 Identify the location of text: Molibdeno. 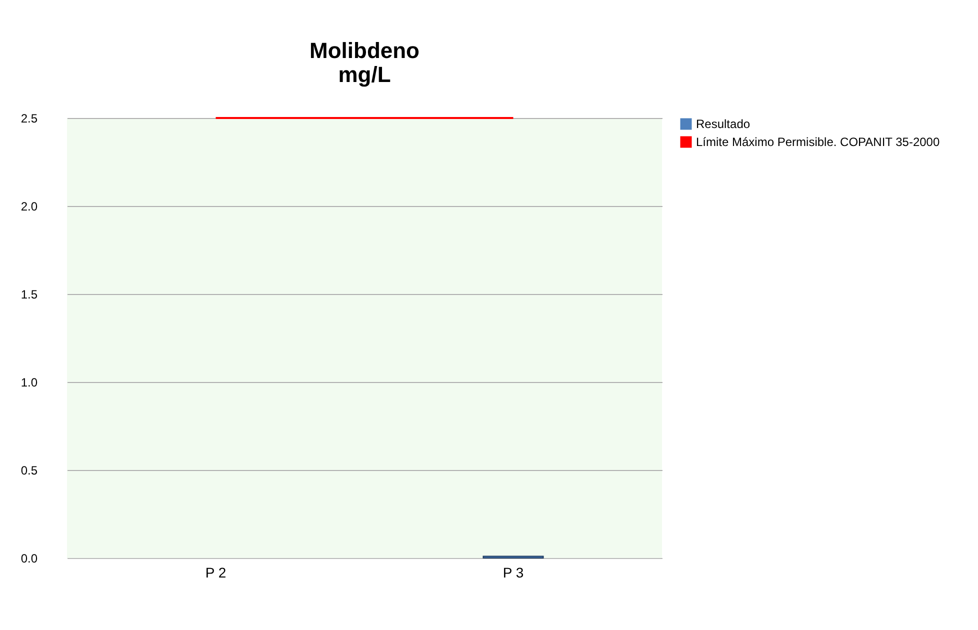
(365, 50).